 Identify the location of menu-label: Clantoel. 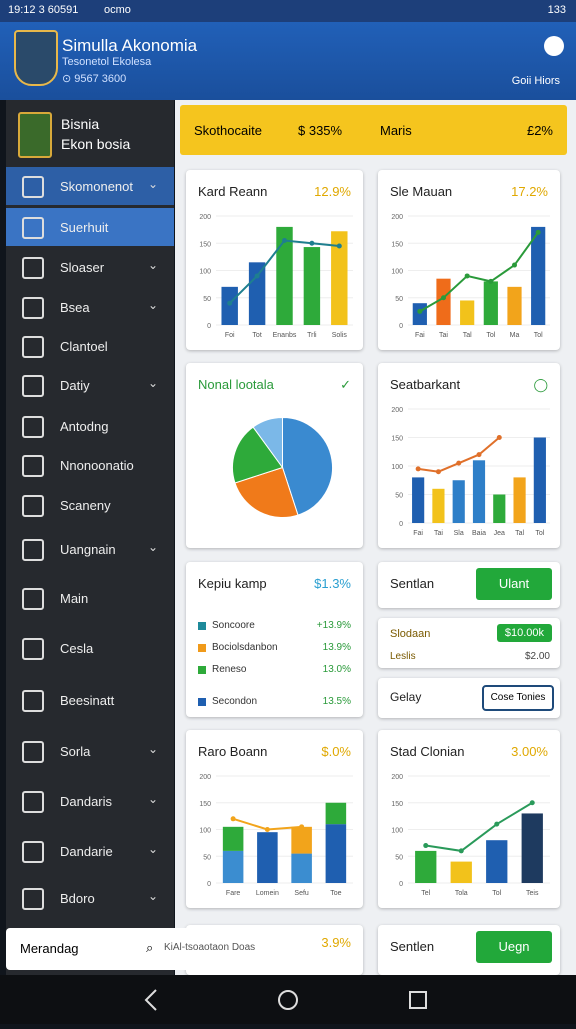
(84, 346).